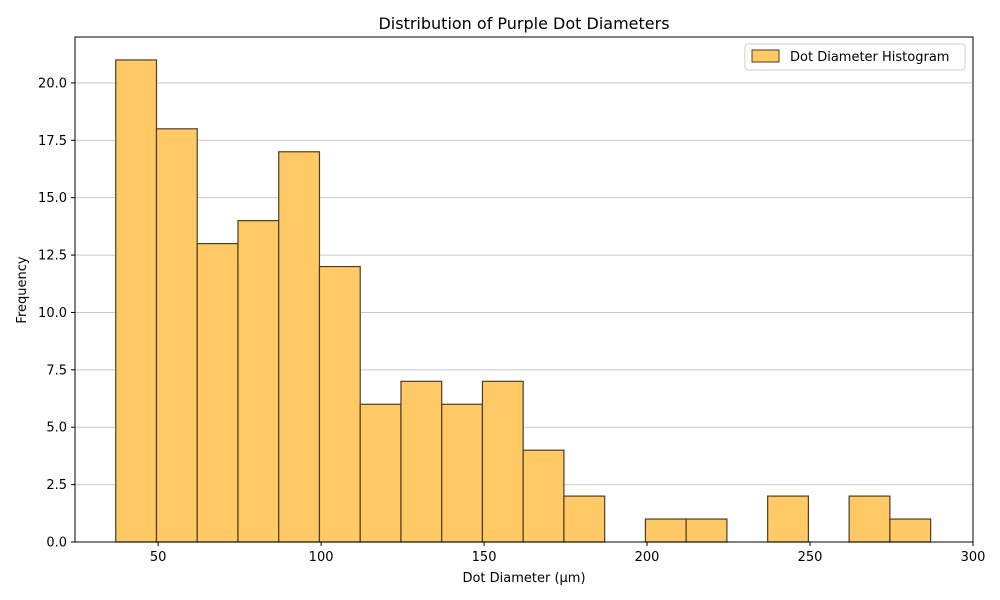 This screenshot has height=600, width=1000. Describe the element at coordinates (810, 557) in the screenshot. I see `x-tick-label: 250` at that location.